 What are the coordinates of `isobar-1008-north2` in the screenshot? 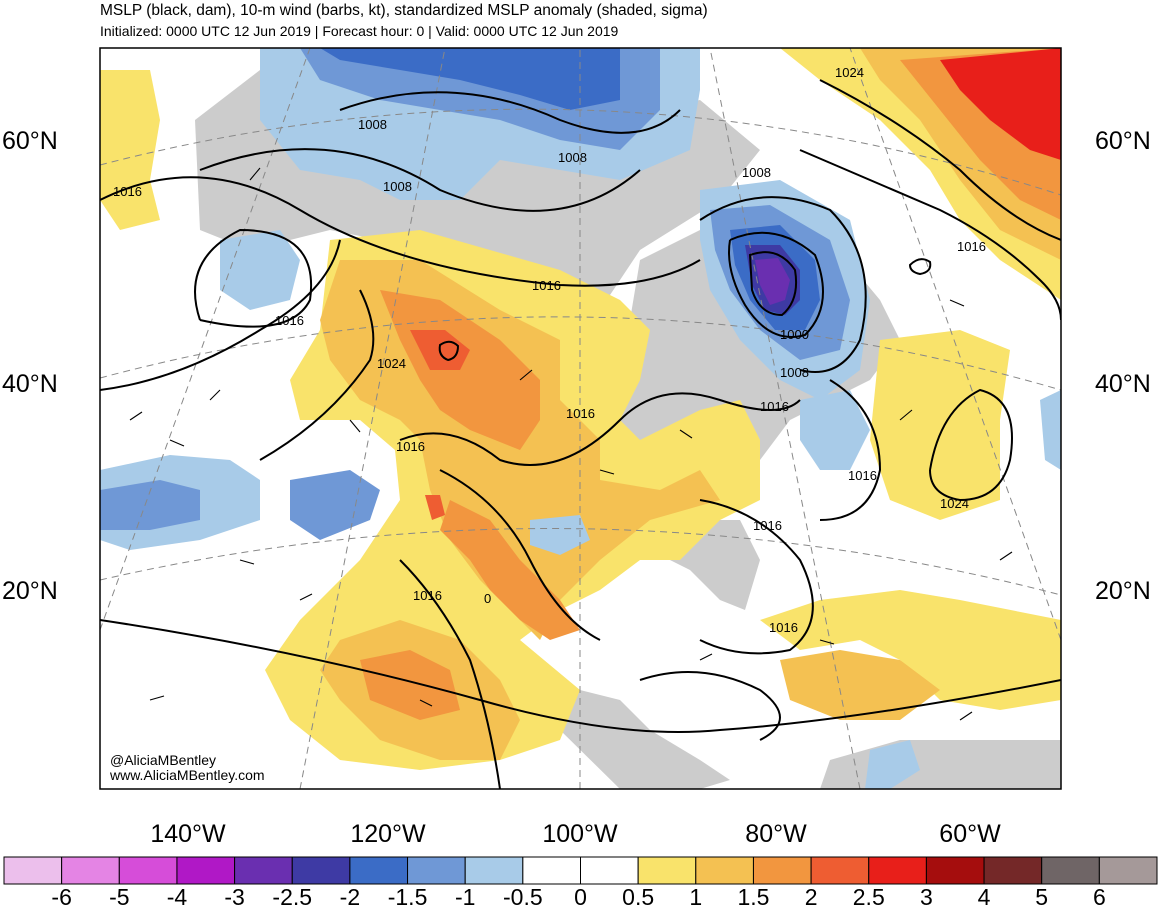 It's located at (510, 112).